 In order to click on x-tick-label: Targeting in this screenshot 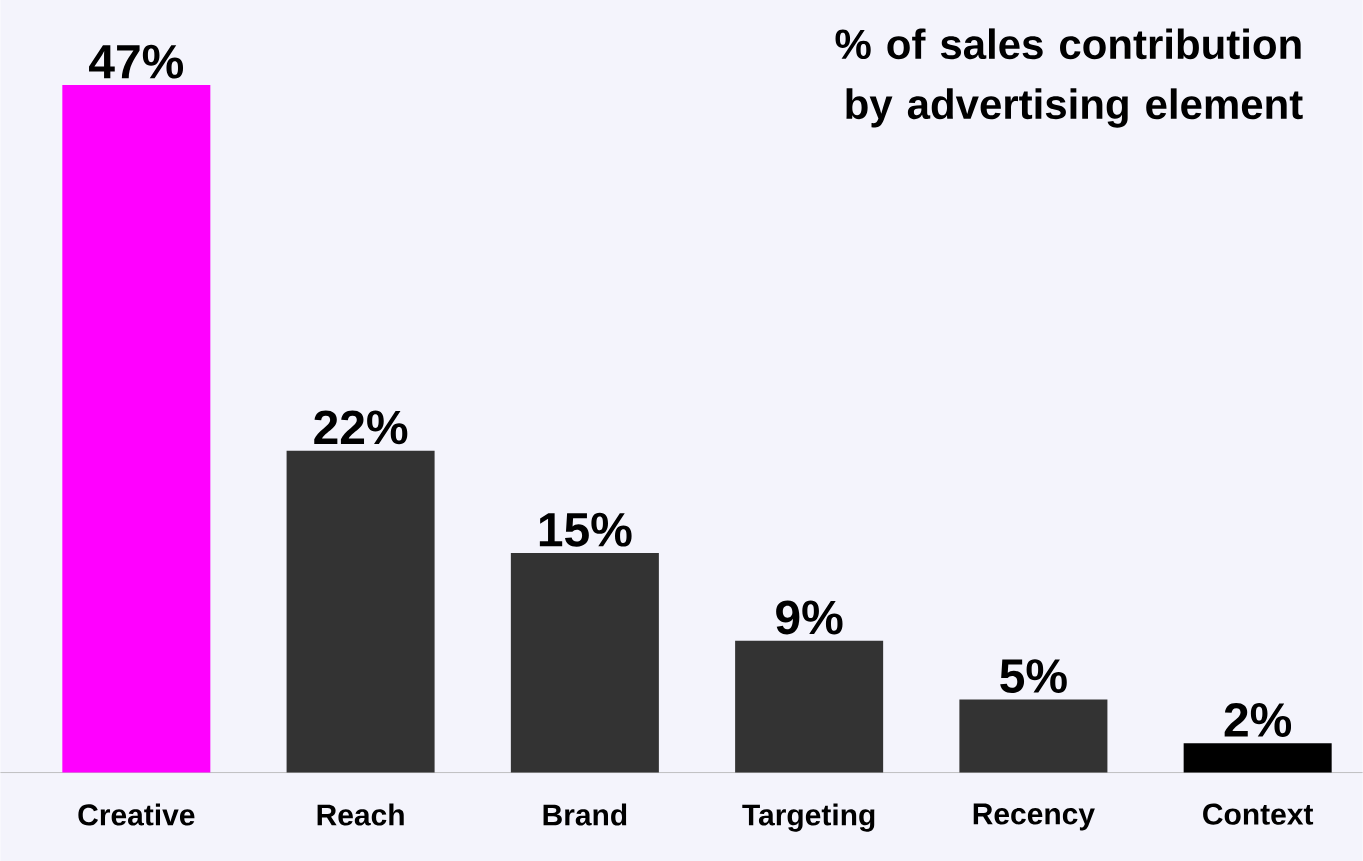, I will do `click(808, 817)`.